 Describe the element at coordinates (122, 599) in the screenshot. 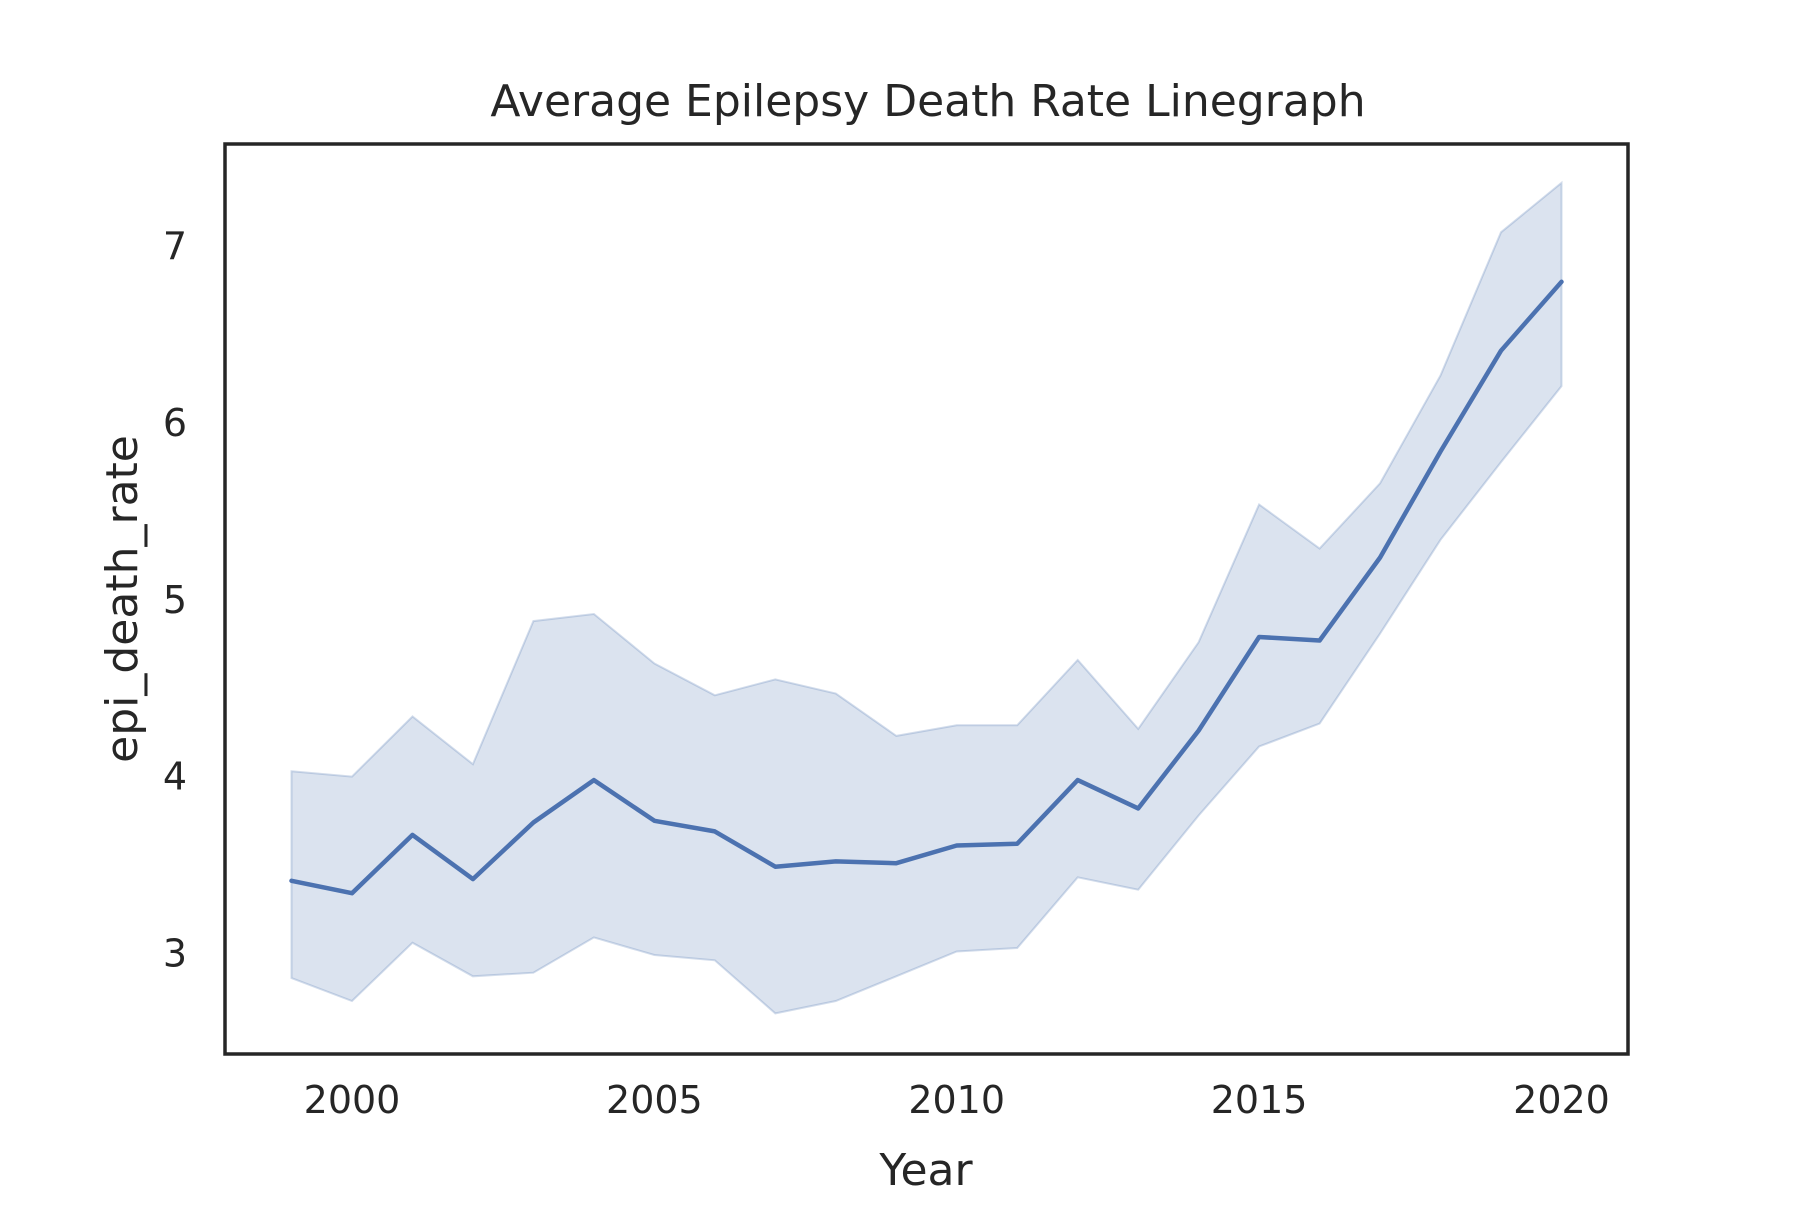

I see `y-axis-label: epi_death_rate` at that location.